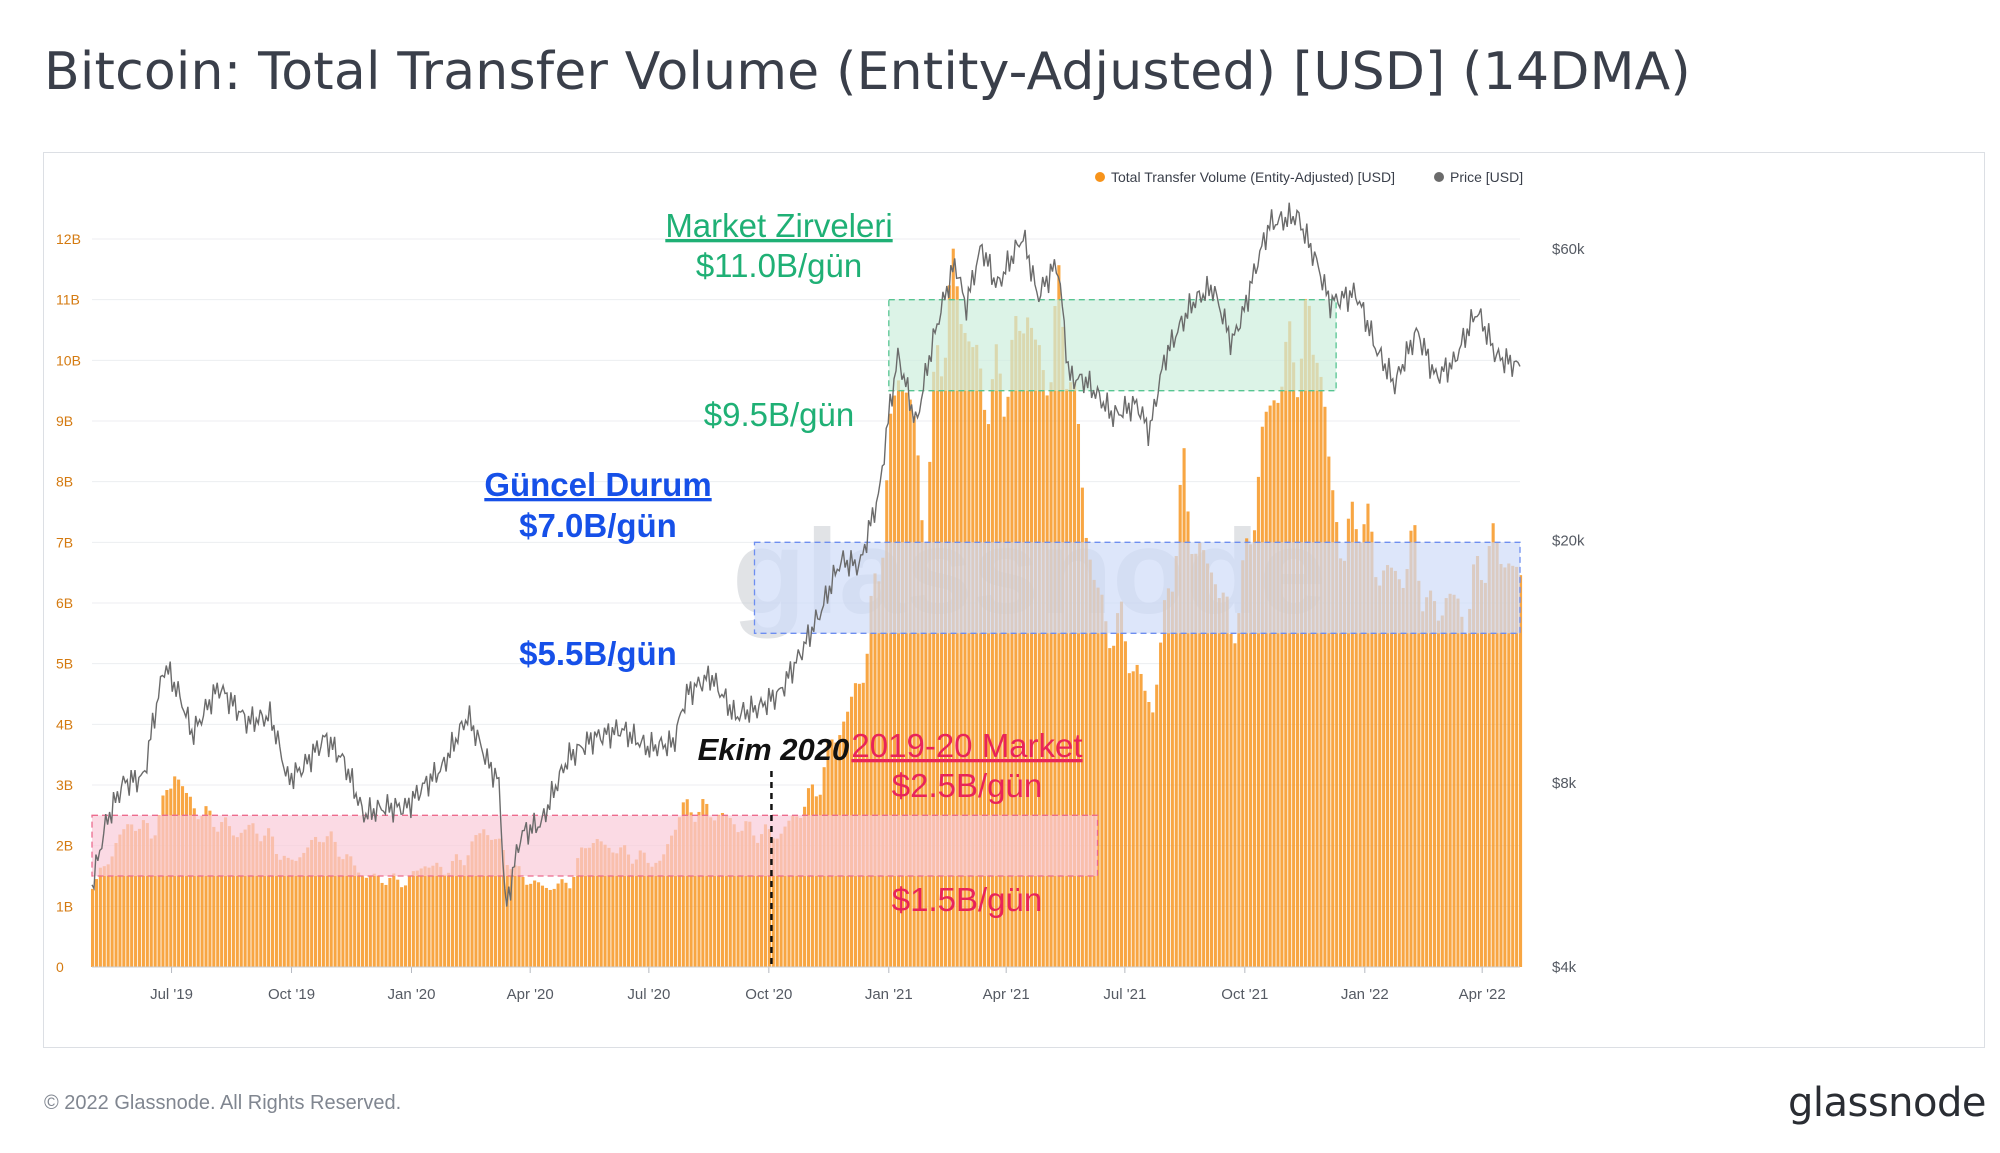  I want to click on market-peaks-heading: Market Zirveleri, so click(778, 225).